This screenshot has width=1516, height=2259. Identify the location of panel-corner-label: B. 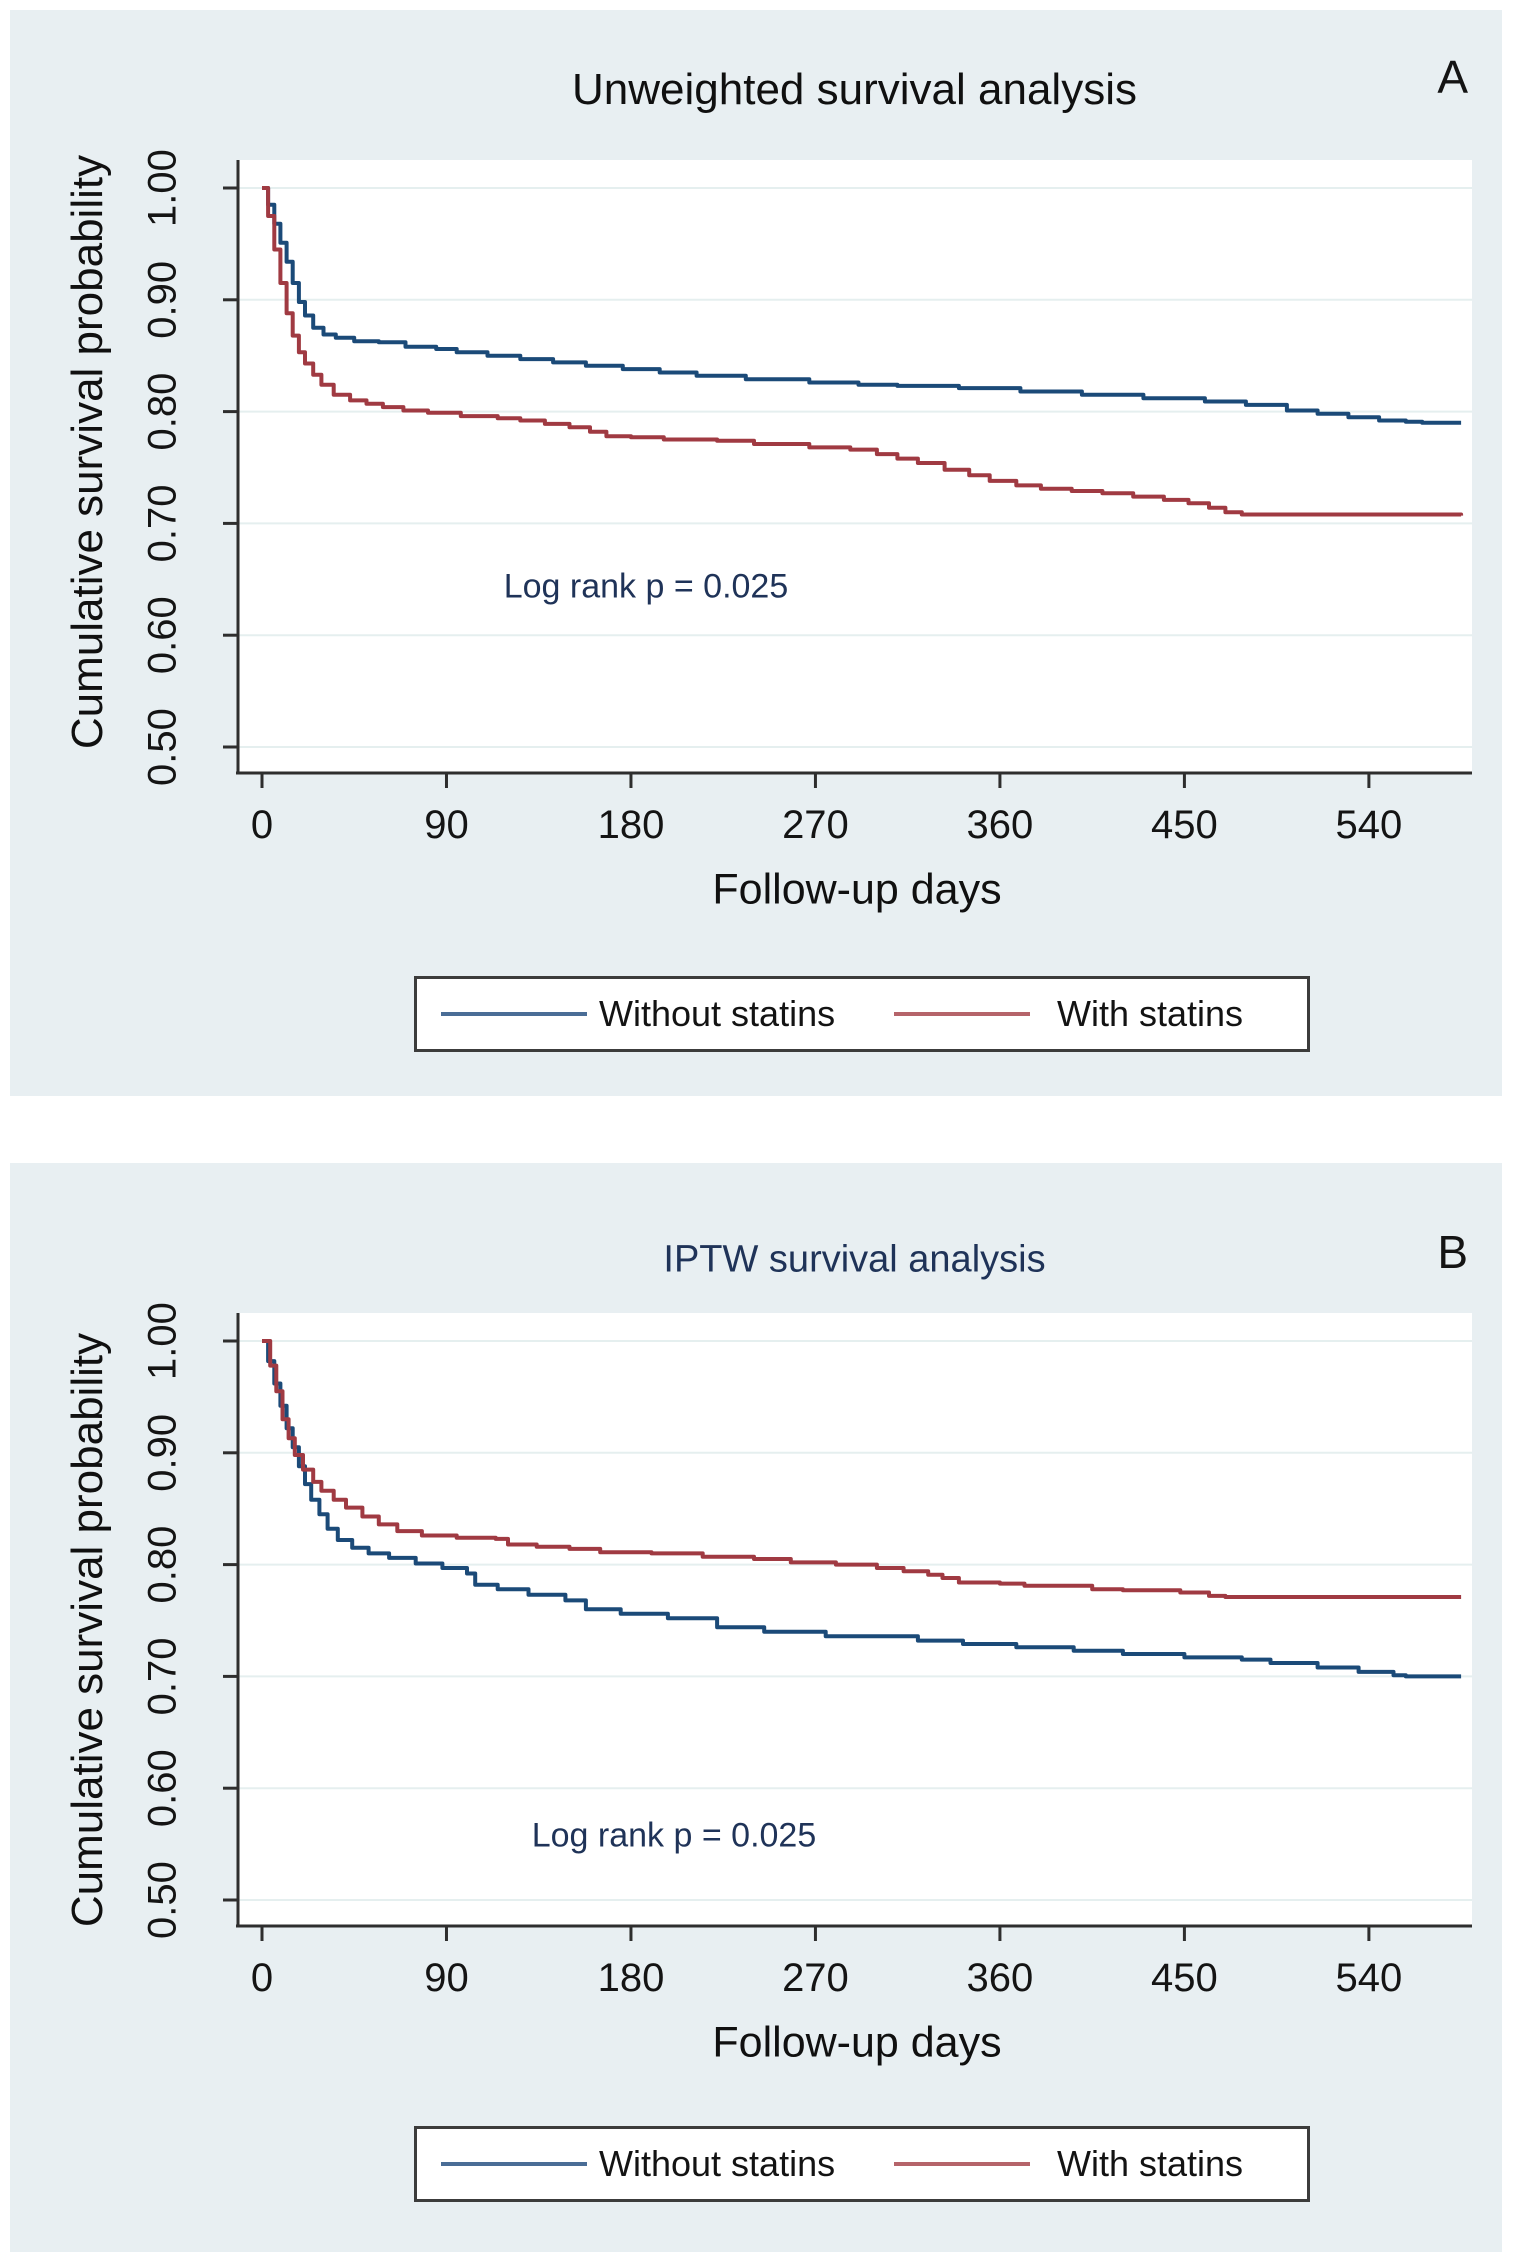
(1452, 1252).